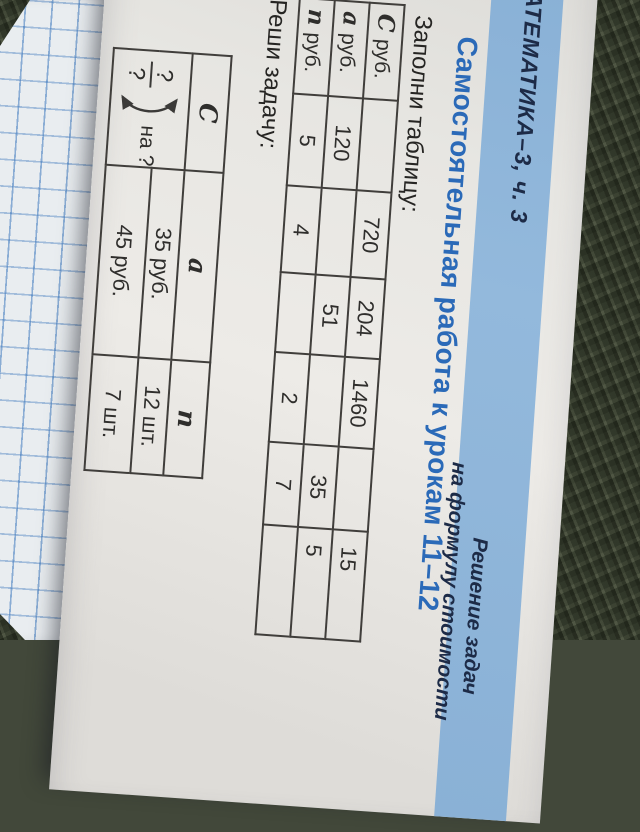  I want to click on row-label-price: аруб., so click(349, 49).